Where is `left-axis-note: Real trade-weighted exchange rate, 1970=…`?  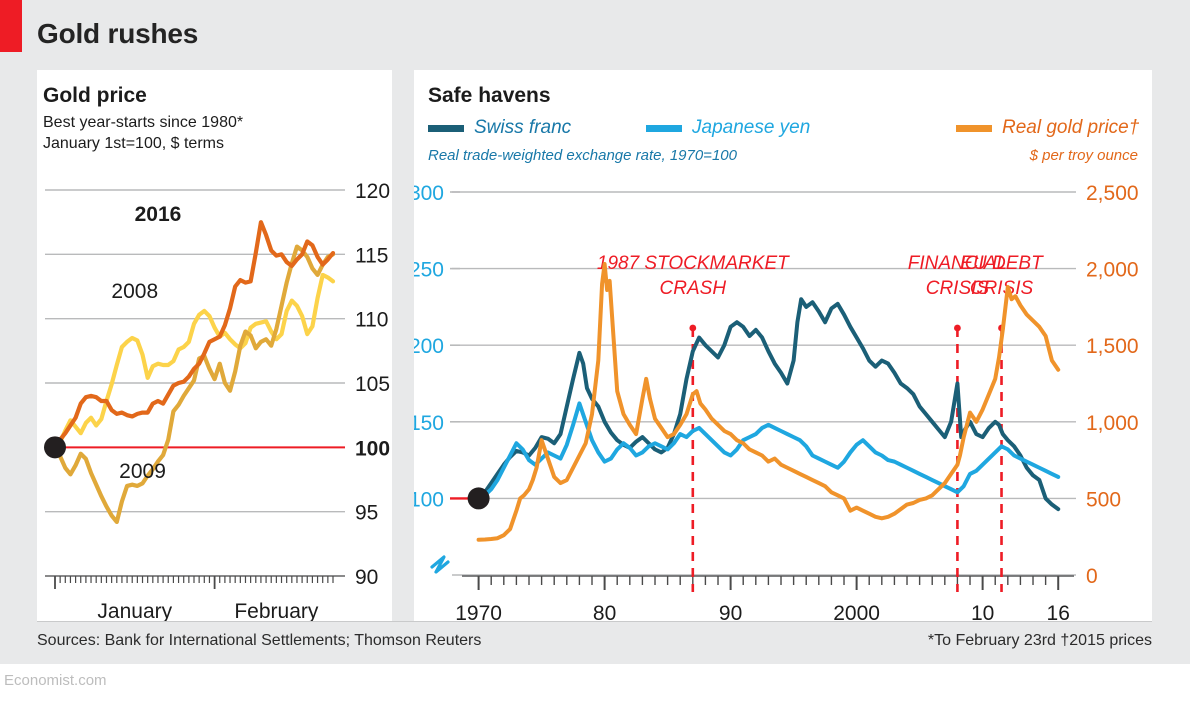
left-axis-note: Real trade-weighted exchange rate, 1970=… is located at coordinates (582, 155).